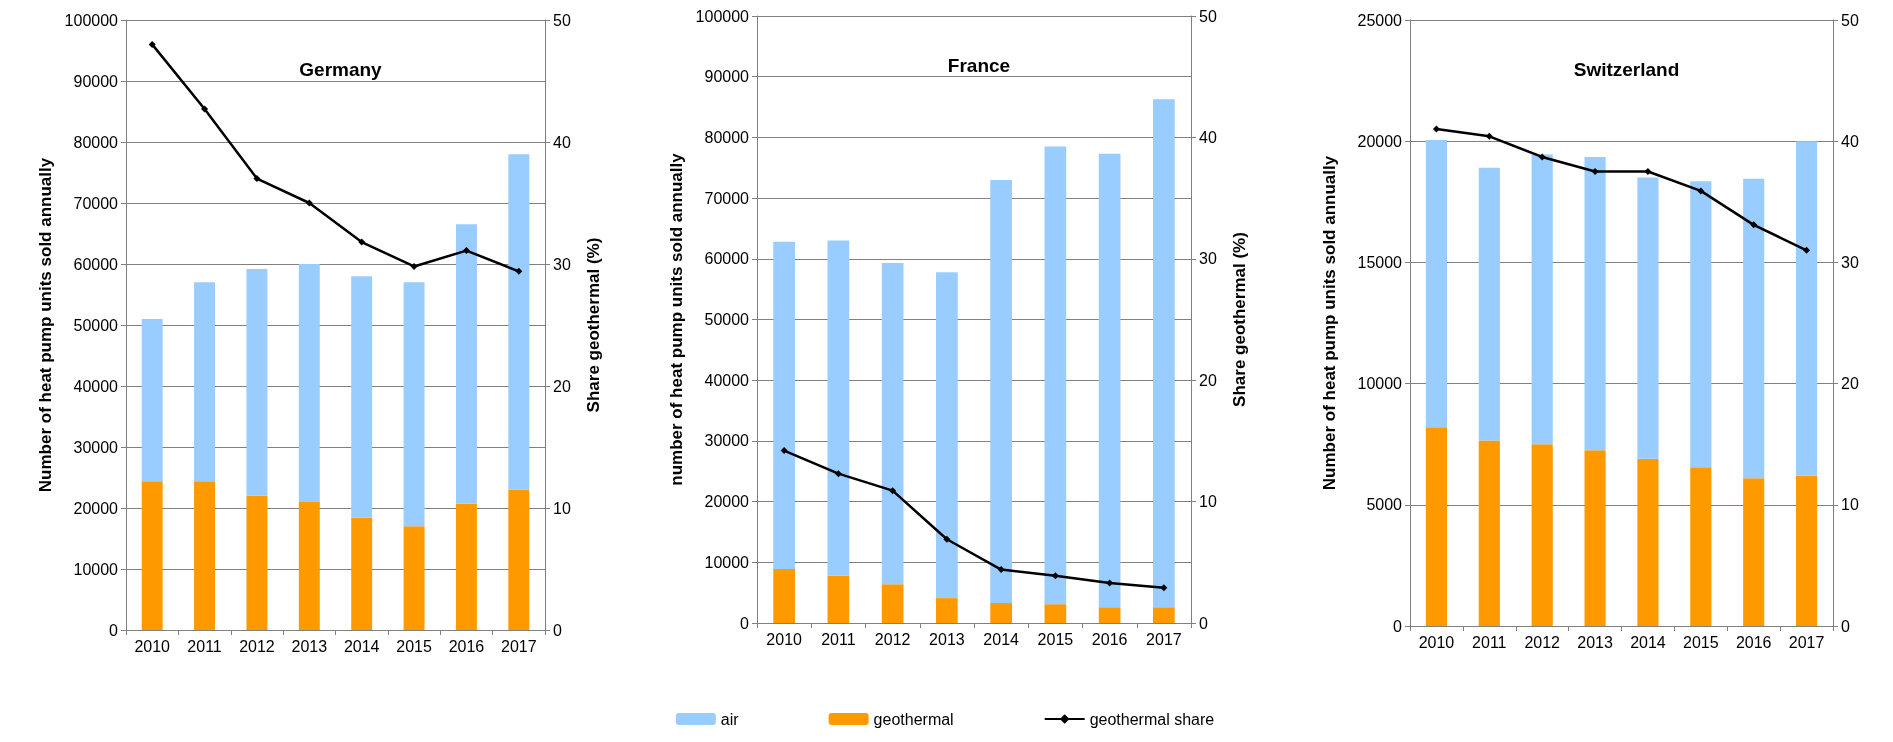  I want to click on y-tick-label: 25000, so click(1380, 20).